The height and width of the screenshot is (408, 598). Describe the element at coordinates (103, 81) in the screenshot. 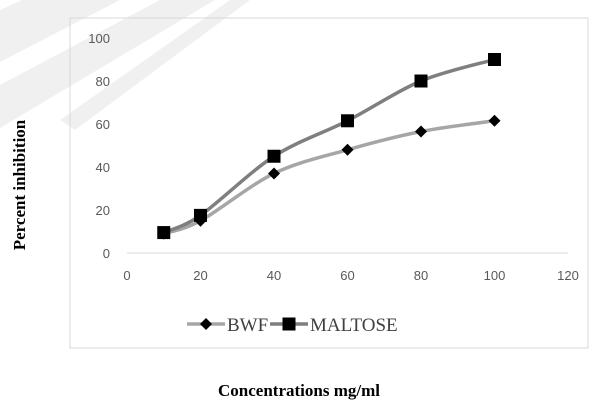

I see `y-tick-label: 80` at that location.